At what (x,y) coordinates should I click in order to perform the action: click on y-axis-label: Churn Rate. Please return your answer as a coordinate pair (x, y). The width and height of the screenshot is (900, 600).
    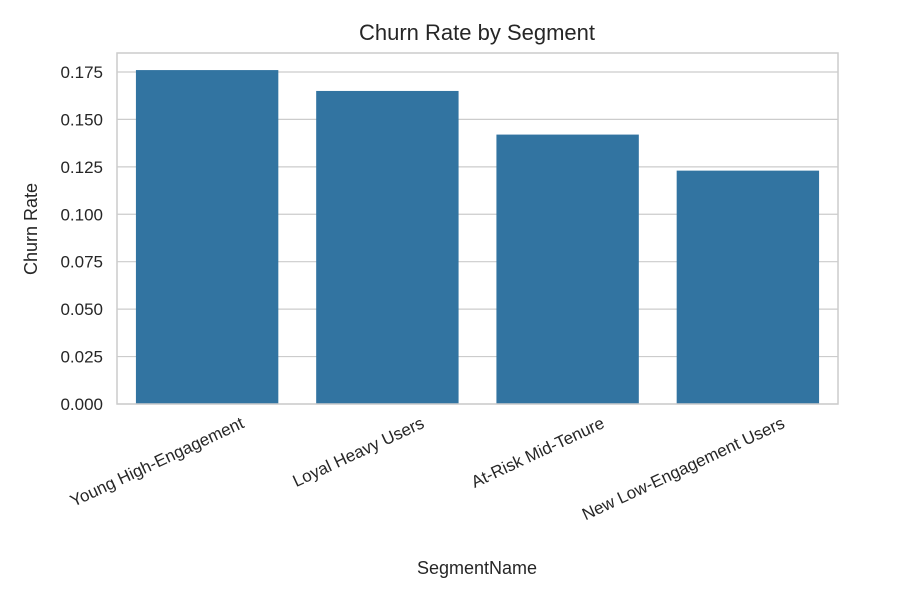
    Looking at the image, I should click on (31, 229).